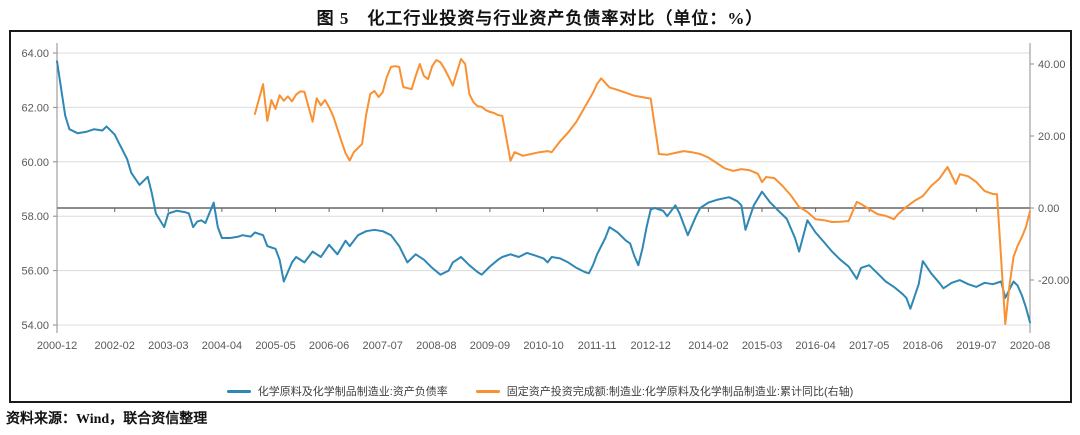 The width and height of the screenshot is (1080, 435). Describe the element at coordinates (115, 346) in the screenshot. I see `x-axis-tick-label: 2002-02` at that location.